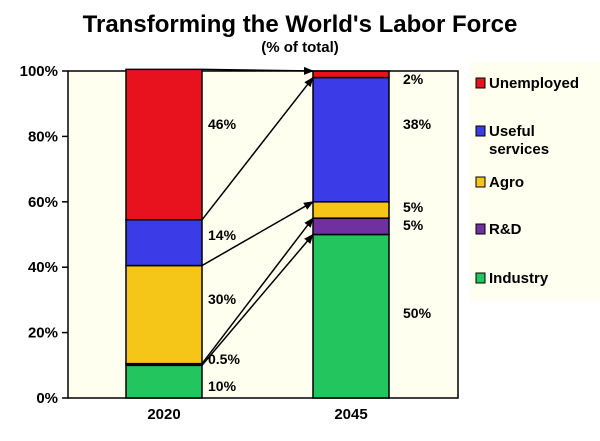 This screenshot has width=600, height=441. I want to click on x-tick-label: 2045, so click(350, 414).